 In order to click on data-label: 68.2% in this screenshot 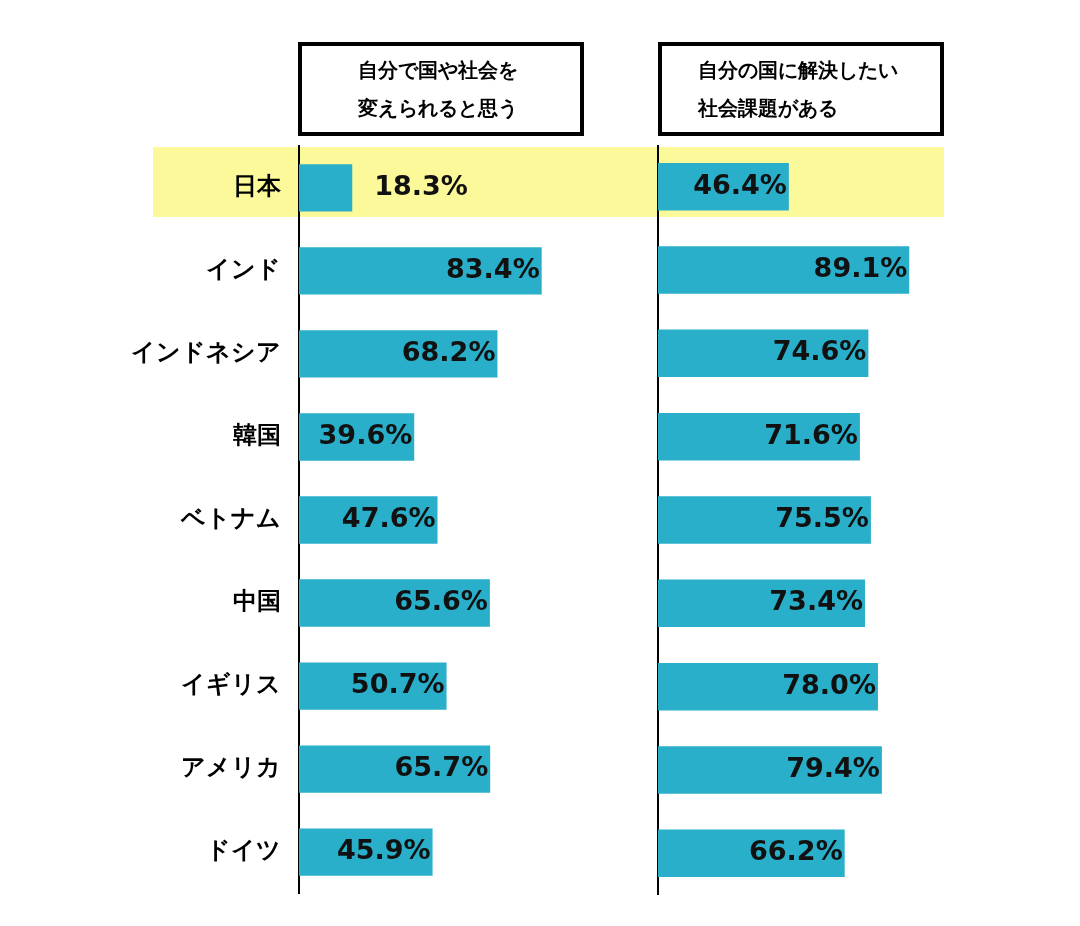, I will do `click(448, 351)`.